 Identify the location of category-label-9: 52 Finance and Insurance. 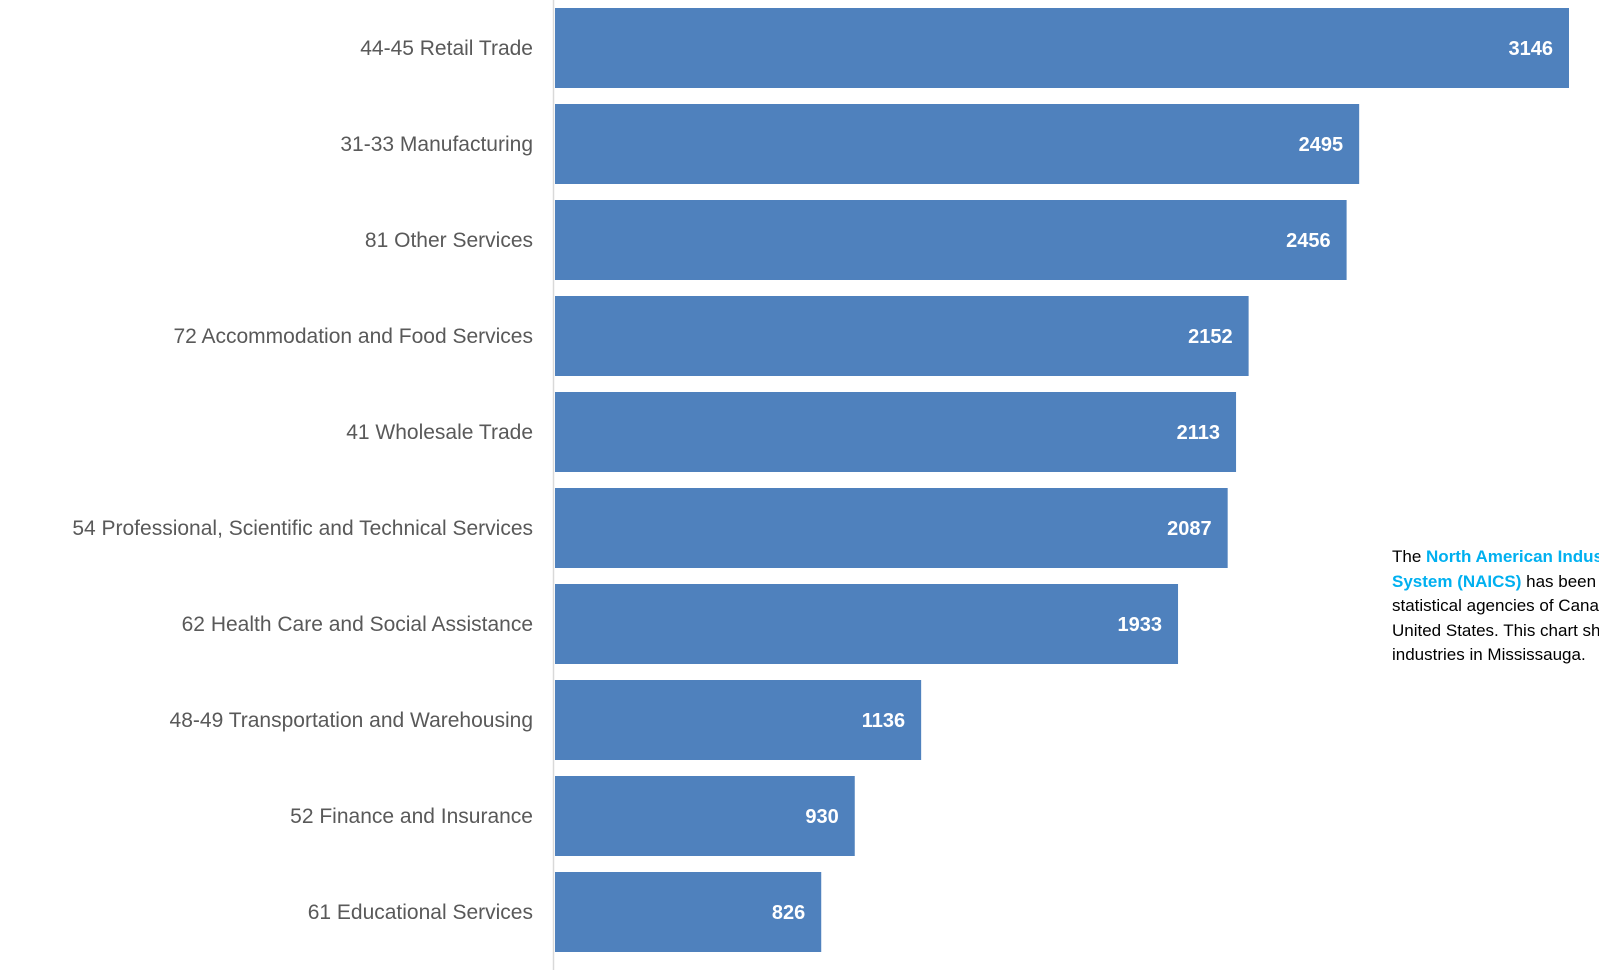
(411, 816).